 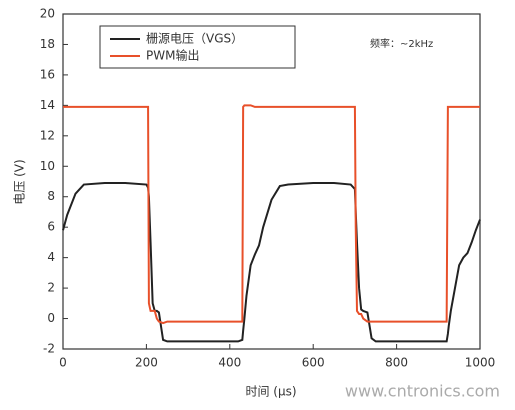 What do you see at coordinates (51, 196) in the screenshot?
I see `y-tick-label: 8` at bounding box center [51, 196].